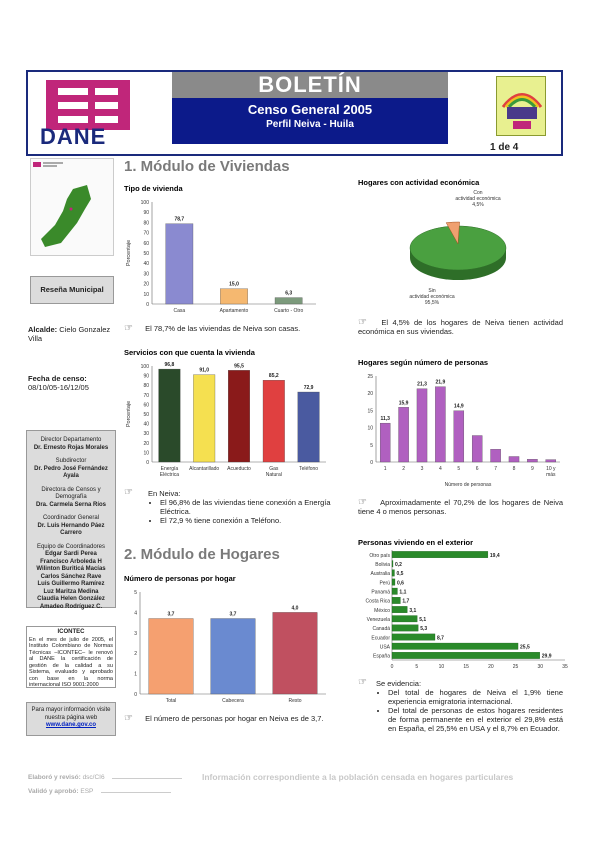  What do you see at coordinates (381, 657) in the screenshot?
I see `y-tick-label: España` at bounding box center [381, 657].